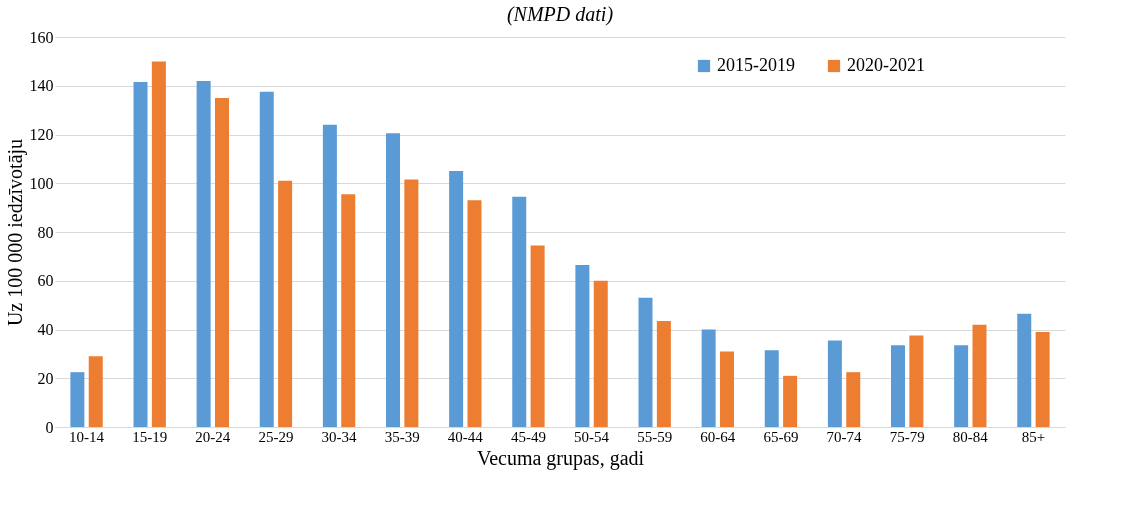 Image resolution: width=1126 pixels, height=507 pixels. What do you see at coordinates (970, 436) in the screenshot?
I see `x-tick-label: 80-84` at bounding box center [970, 436].